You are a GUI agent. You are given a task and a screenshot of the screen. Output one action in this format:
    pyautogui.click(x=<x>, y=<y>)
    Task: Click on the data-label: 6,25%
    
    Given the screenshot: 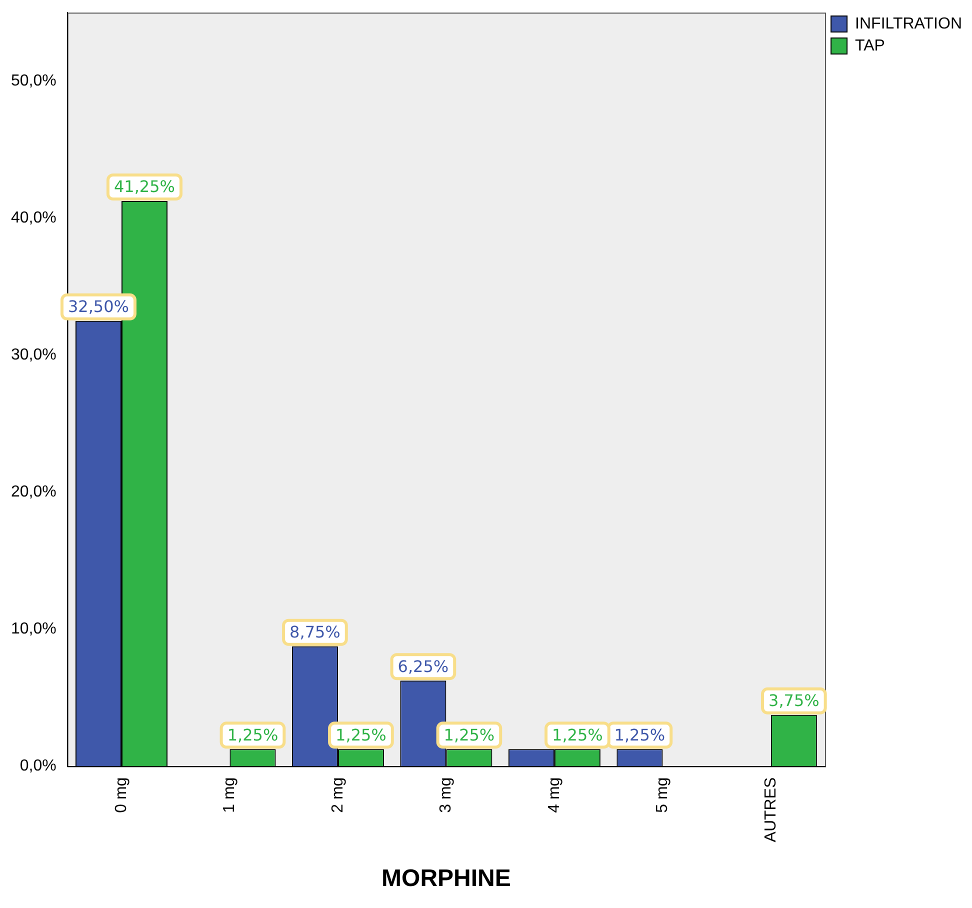 What is the action you would take?
    pyautogui.click(x=423, y=666)
    